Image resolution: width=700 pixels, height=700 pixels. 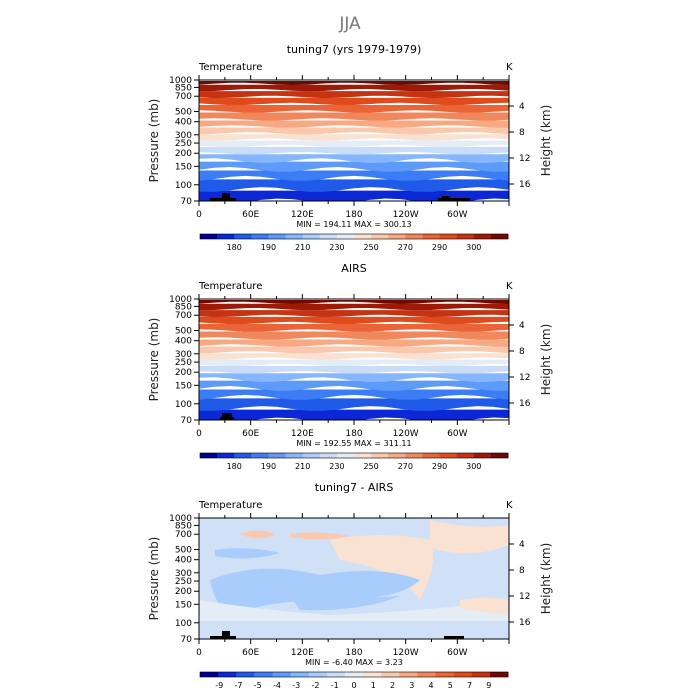 I want to click on plot-area, so click(x=354, y=360).